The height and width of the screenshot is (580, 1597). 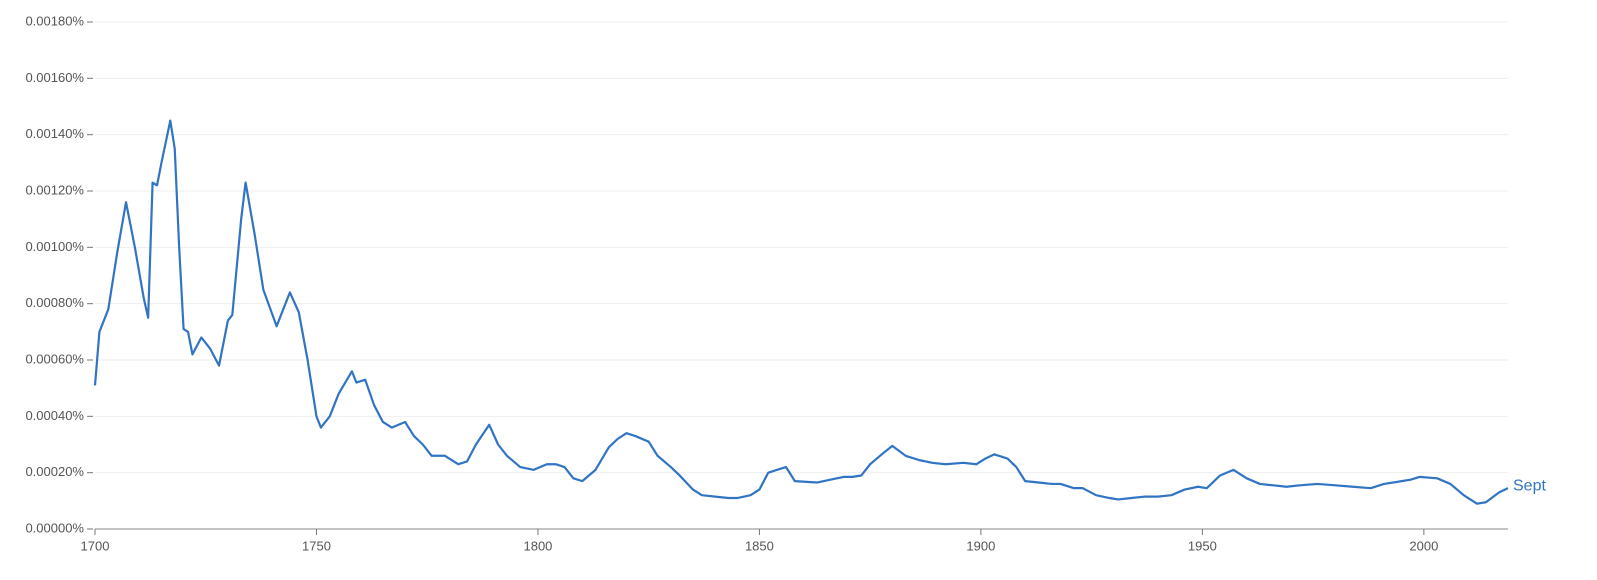 What do you see at coordinates (54, 20) in the screenshot?
I see `y-tick-label: 0.00180%` at bounding box center [54, 20].